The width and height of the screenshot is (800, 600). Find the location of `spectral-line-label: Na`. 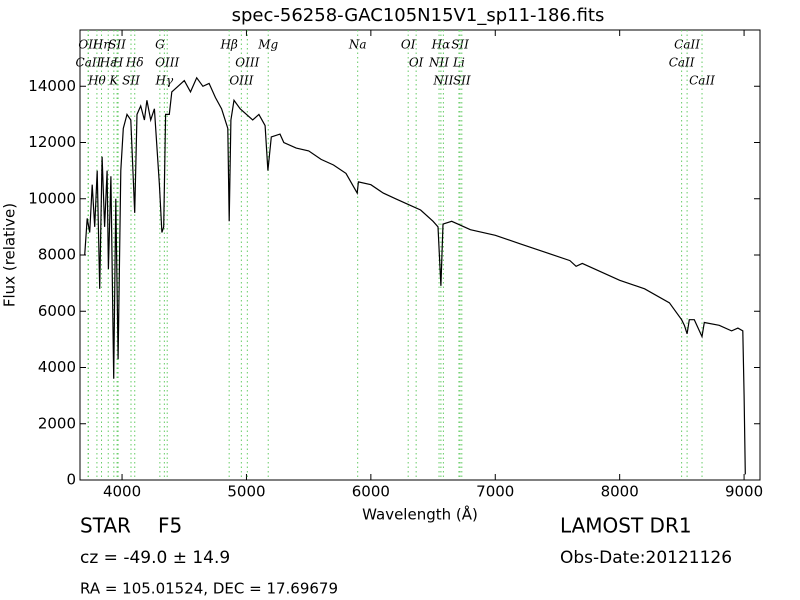

spectral-line-label: Na is located at coordinates (357, 45).